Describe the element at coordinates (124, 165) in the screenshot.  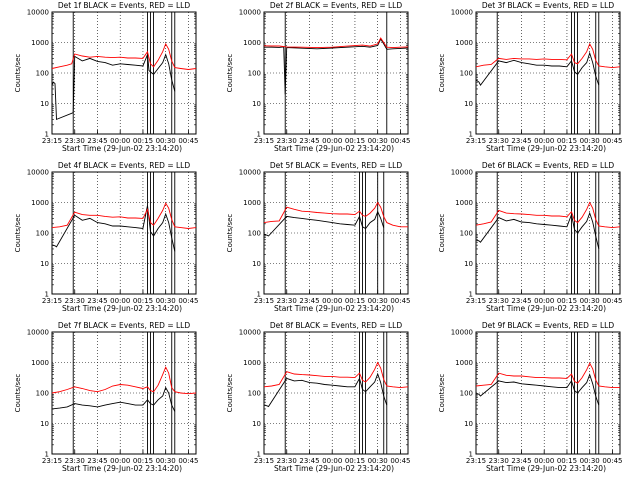
I see `panel-title: Det 4f BLACK = Events, RED = LLD` at that location.